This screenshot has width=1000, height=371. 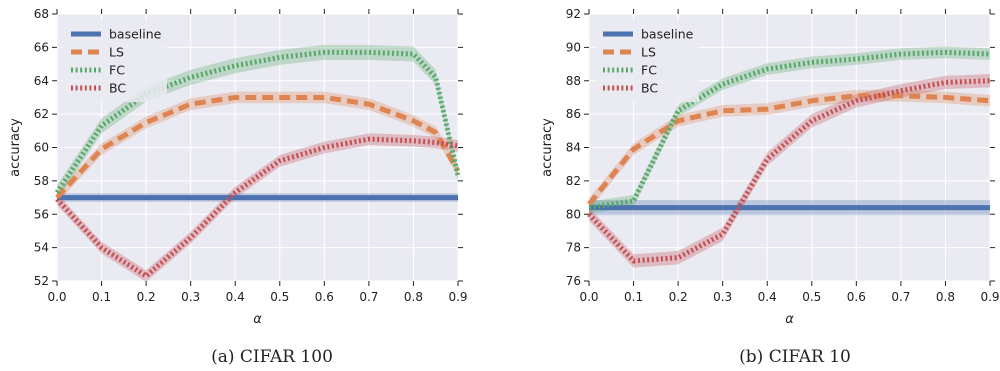 I want to click on y-tick-label: 80, so click(x=573, y=214).